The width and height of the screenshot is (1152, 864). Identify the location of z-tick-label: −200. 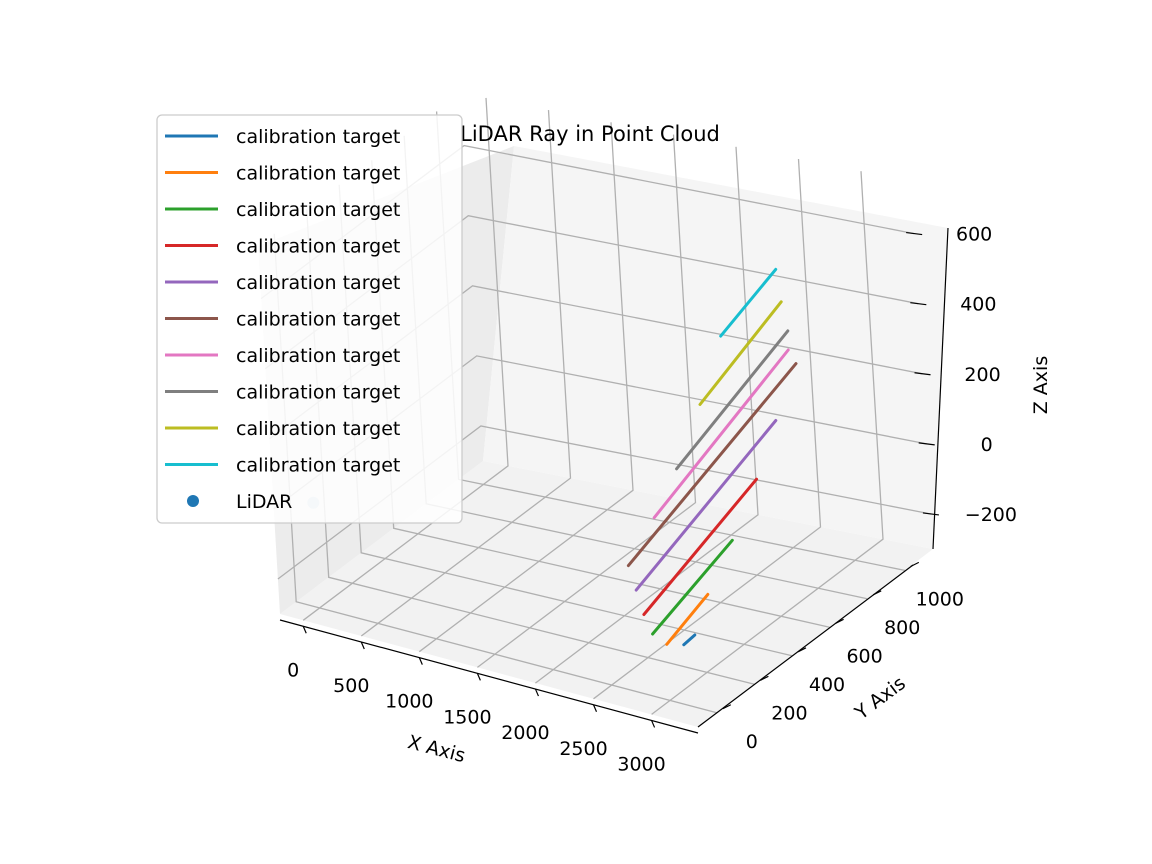
(991, 515).